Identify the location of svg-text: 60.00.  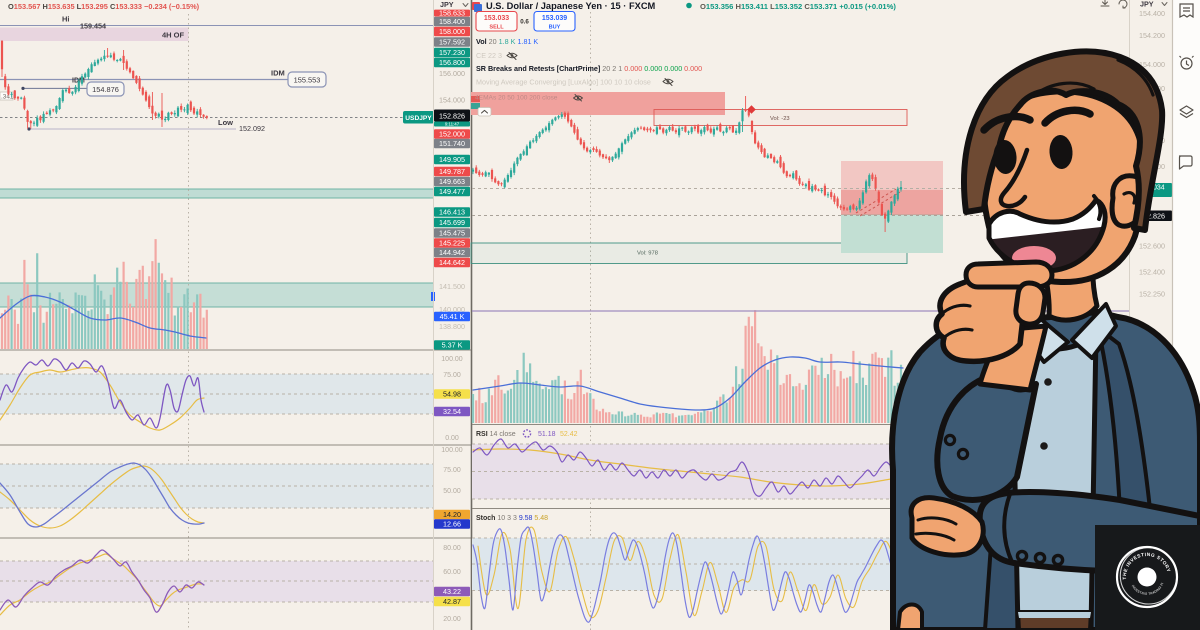
(452, 572).